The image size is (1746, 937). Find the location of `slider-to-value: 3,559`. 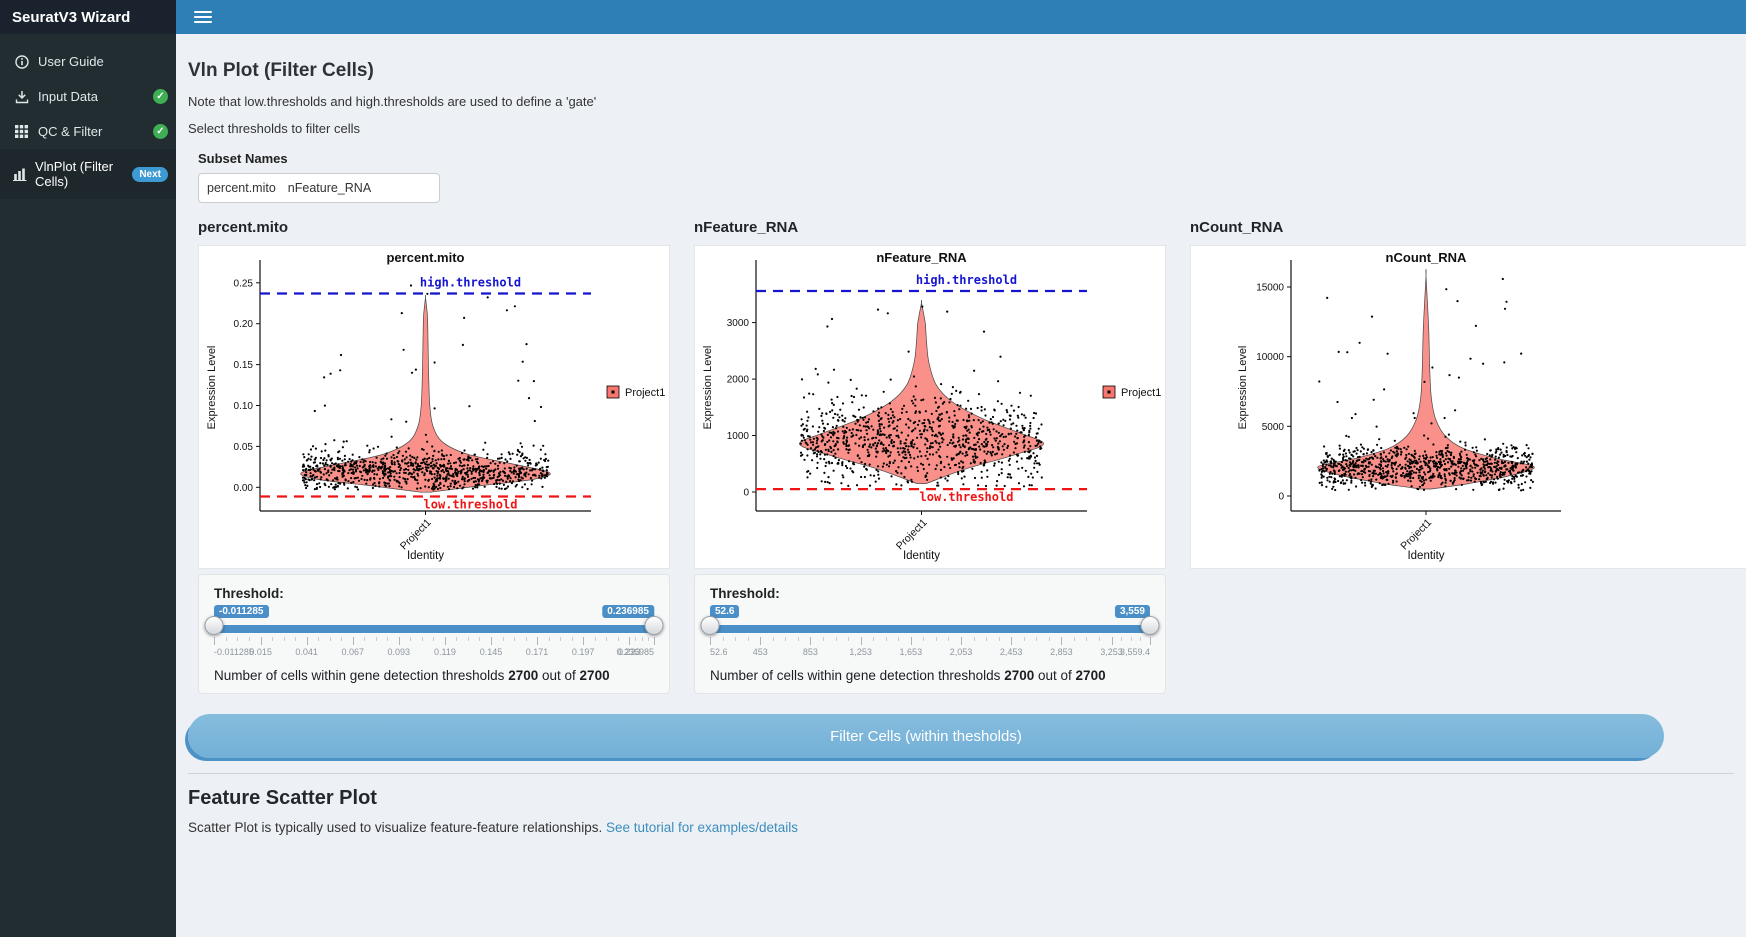

slider-to-value: 3,559 is located at coordinates (1132, 611).